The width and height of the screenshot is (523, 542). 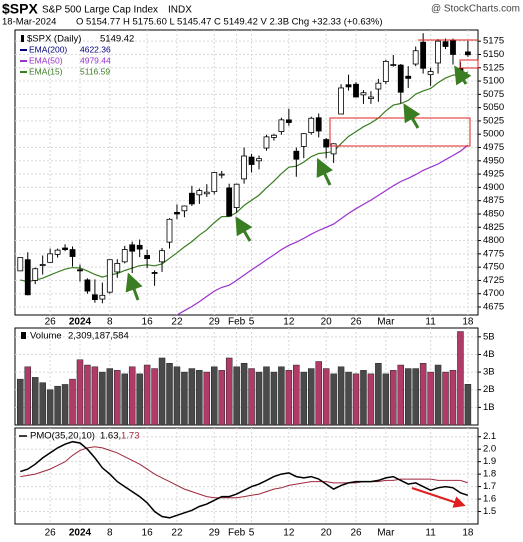 What do you see at coordinates (489, 499) in the screenshot?
I see `y-tick-label: 1.6` at bounding box center [489, 499].